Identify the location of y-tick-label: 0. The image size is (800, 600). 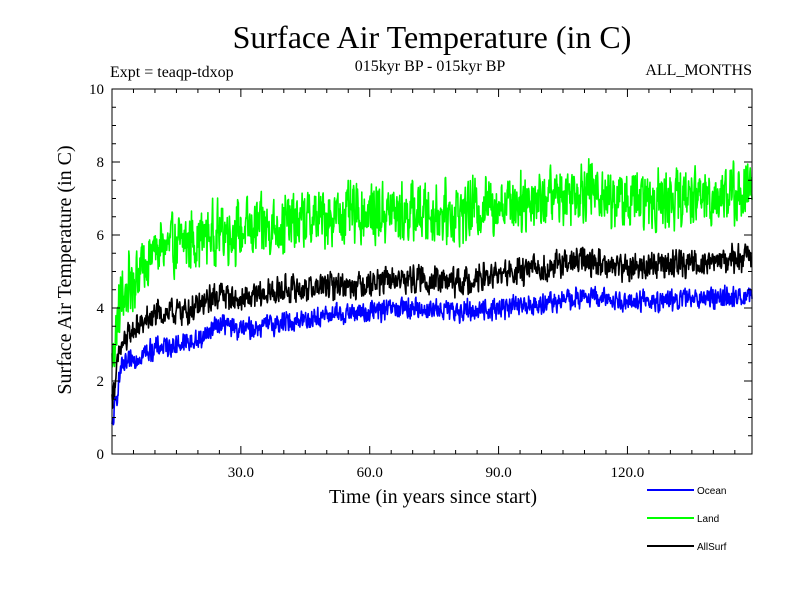
(101, 455).